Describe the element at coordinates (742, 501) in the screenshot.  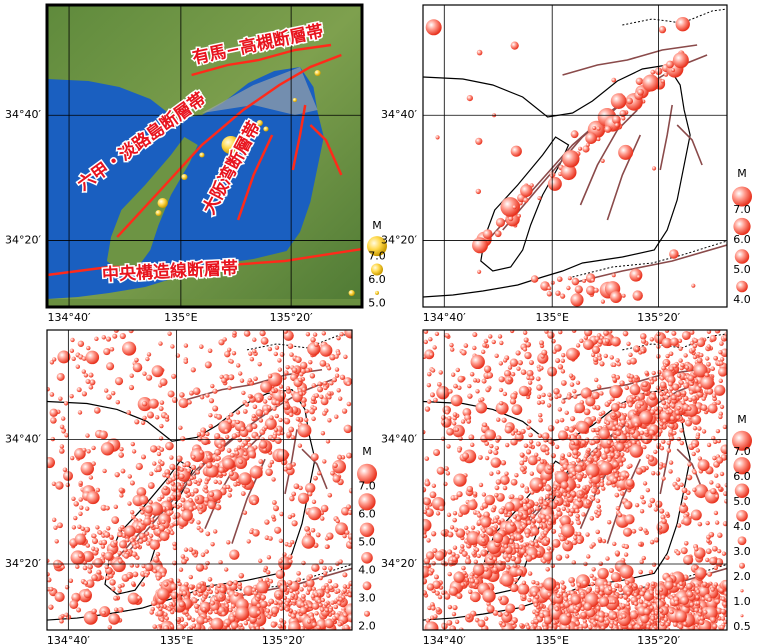
I see `legend-label: 5.0` at that location.